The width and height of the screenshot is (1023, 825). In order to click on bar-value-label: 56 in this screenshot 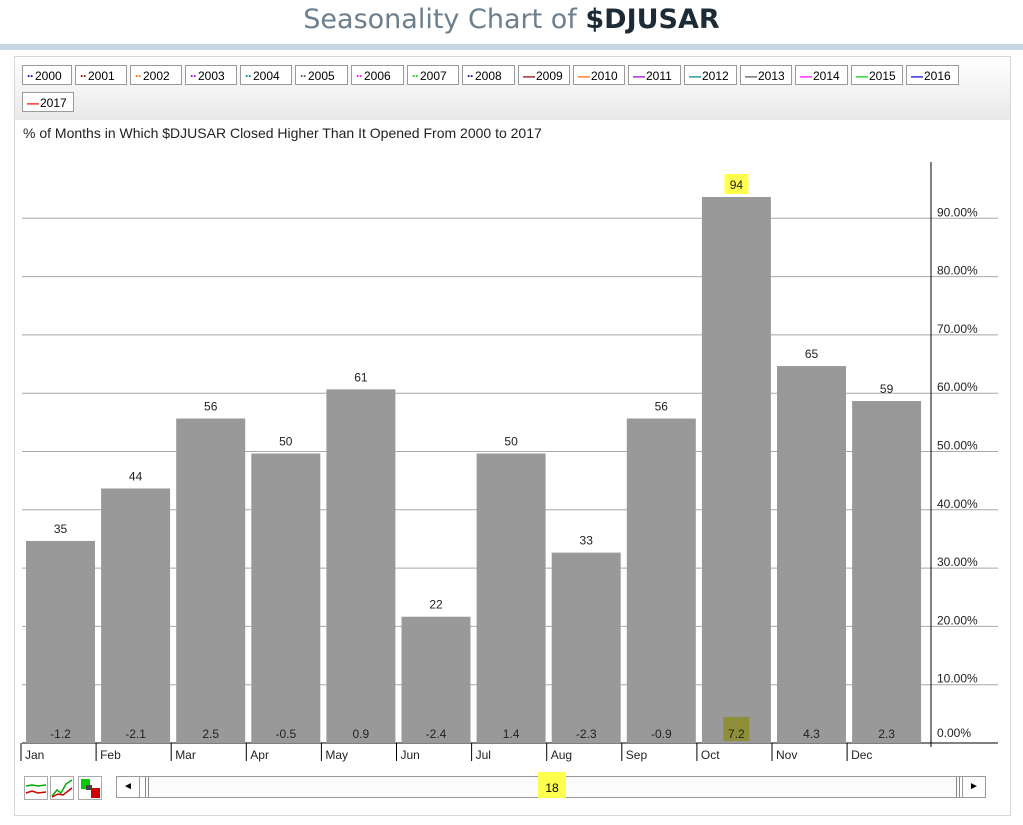, I will do `click(211, 407)`.